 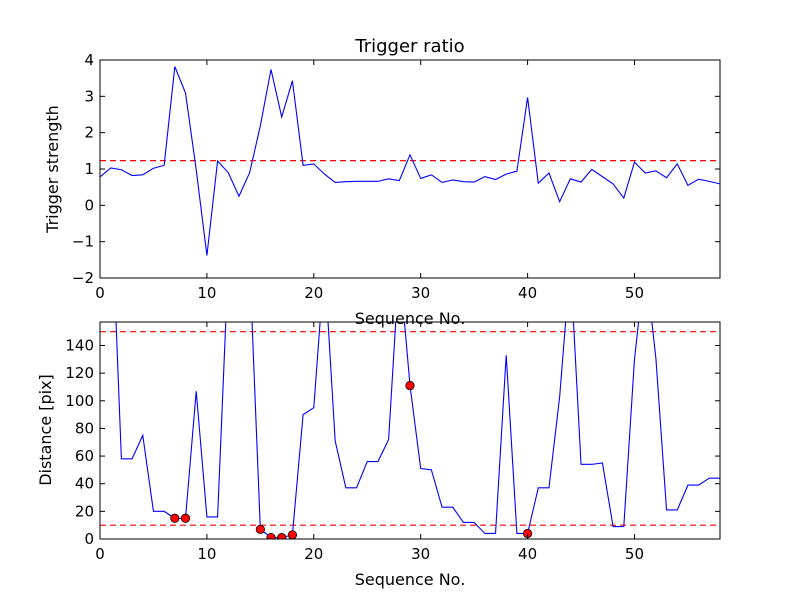 What do you see at coordinates (409, 46) in the screenshot?
I see `chart-title: Trigger ratio` at bounding box center [409, 46].